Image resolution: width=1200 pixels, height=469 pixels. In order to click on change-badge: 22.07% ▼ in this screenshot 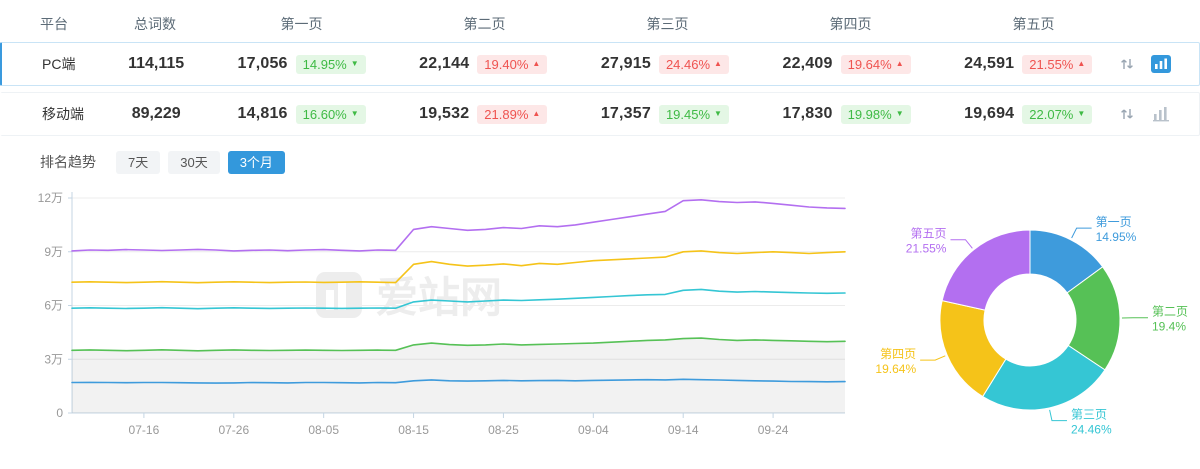, I will do `click(1057, 114)`.